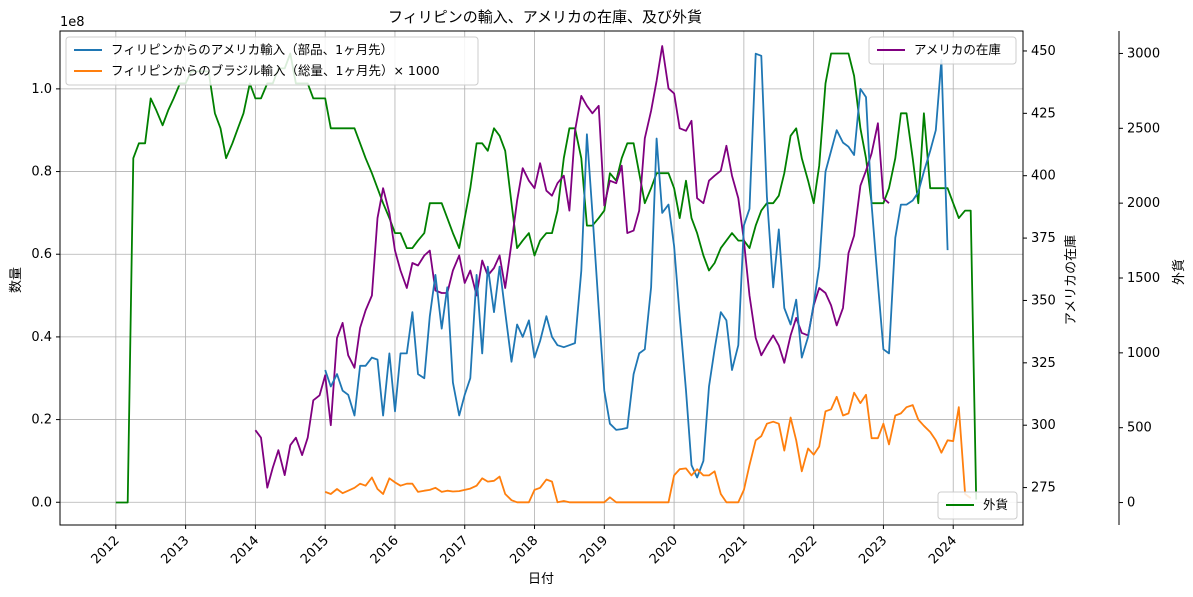 This screenshot has height=597, width=1193. I want to click on y-axis-right-forex: 0 500 1000 1500 2000 2500 3000, so click(1139, 278).